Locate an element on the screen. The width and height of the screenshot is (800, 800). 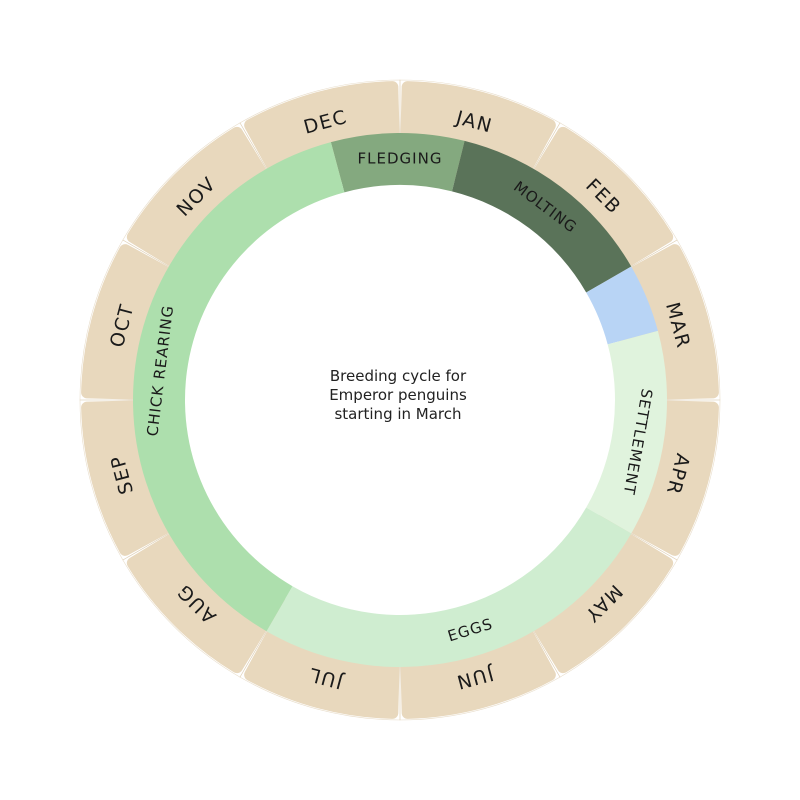
center-text: starting in March is located at coordinates (397, 414).